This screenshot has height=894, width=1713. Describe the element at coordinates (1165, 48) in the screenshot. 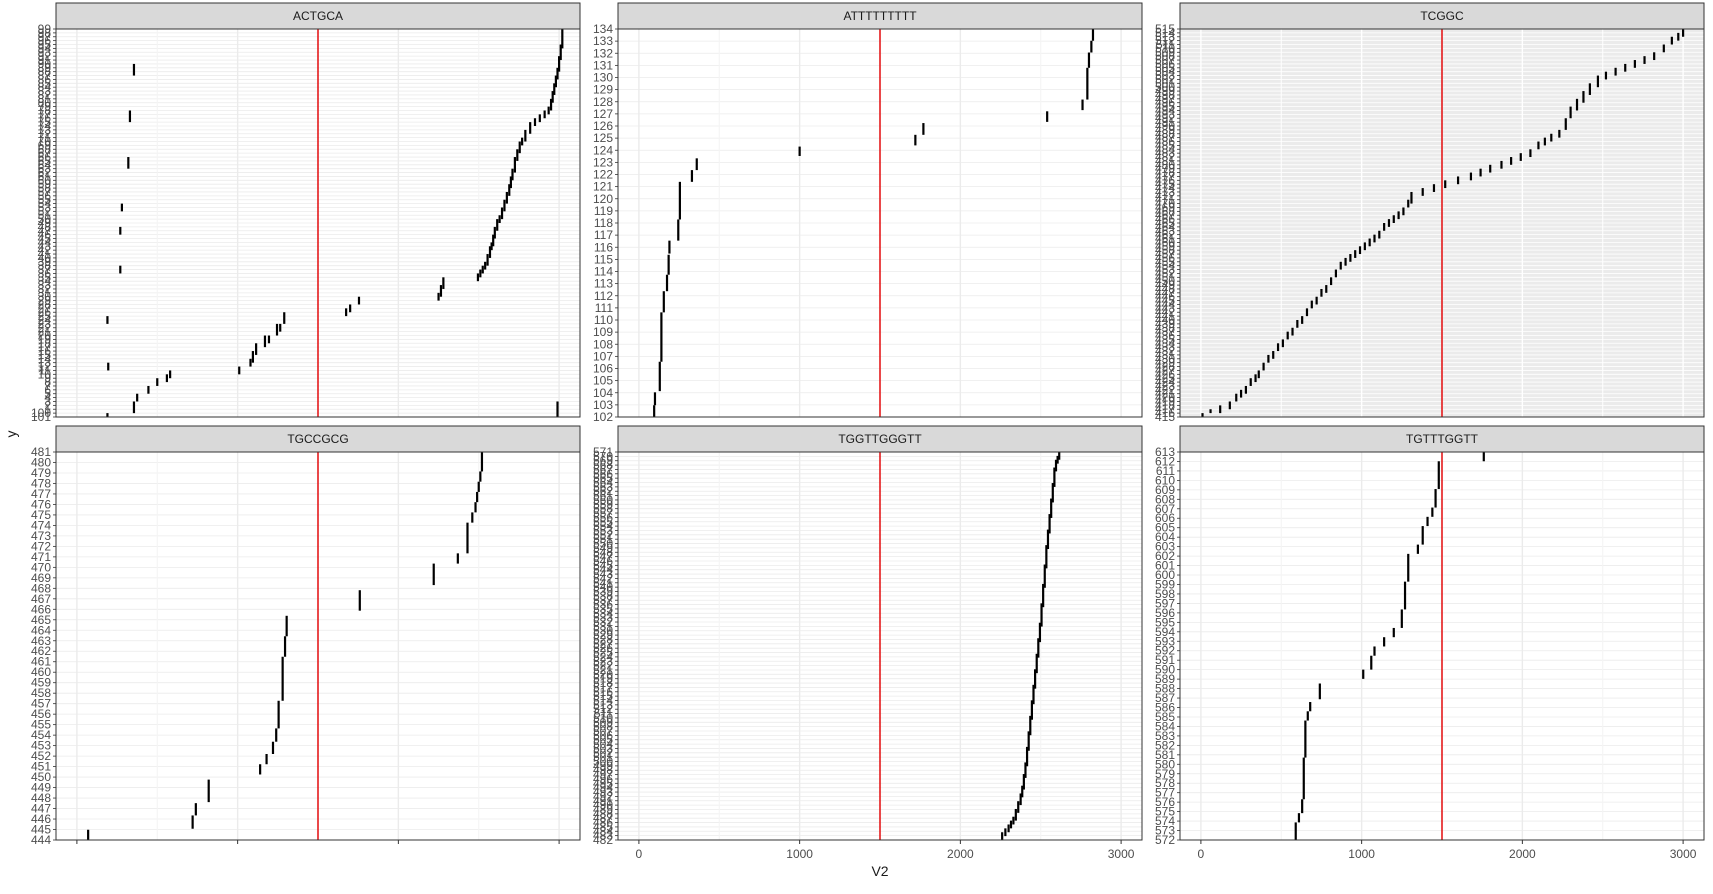

I see `y-tick-label: 510` at that location.